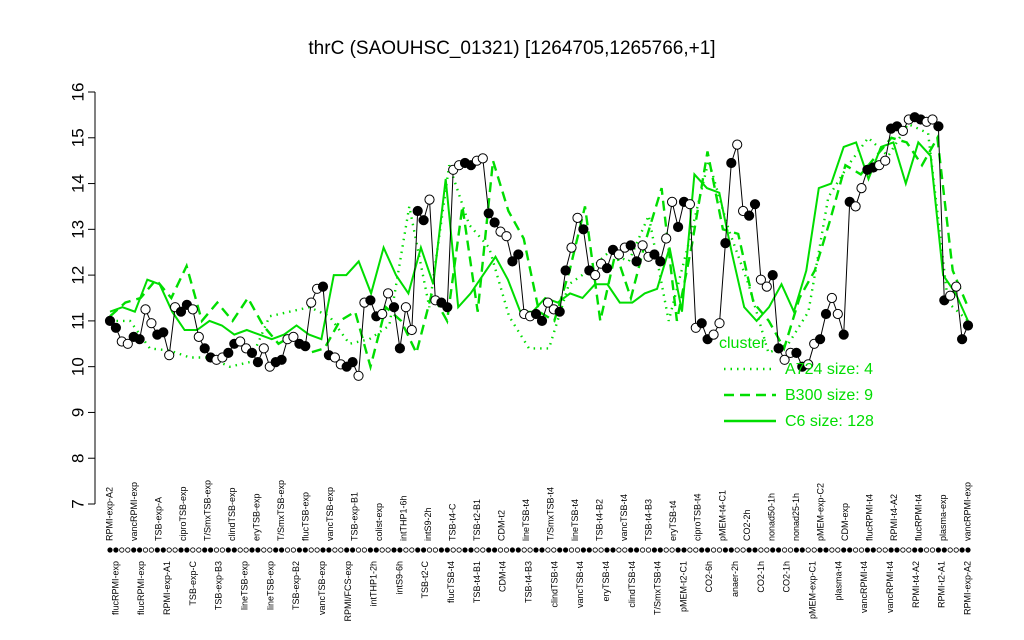 Image resolution: width=1024 pixels, height=640 pixels. Describe the element at coordinates (330, 514) in the screenshot. I see `category-label-top: vancTSB-exp` at that location.